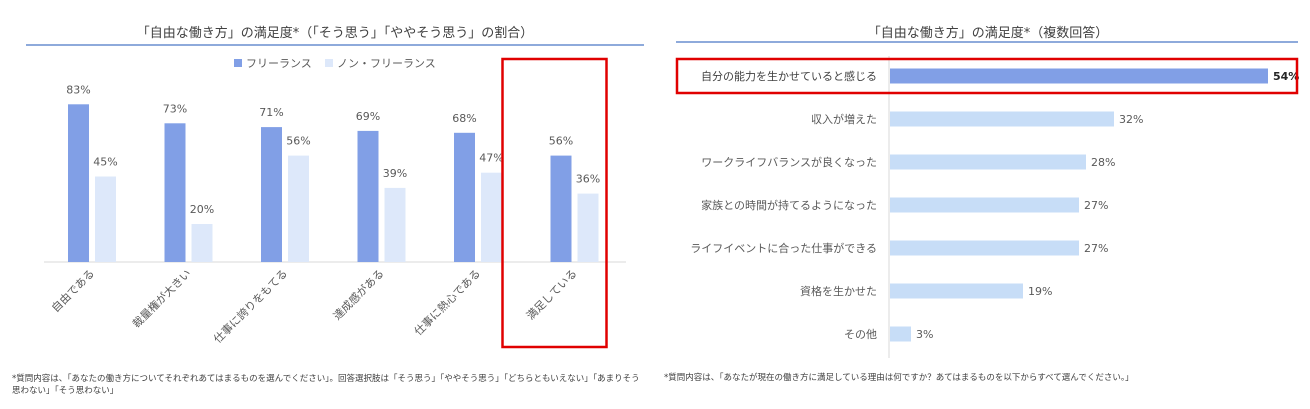  Describe the element at coordinates (844, 119) in the screenshot. I see `category-label: 収入が増えた` at that location.